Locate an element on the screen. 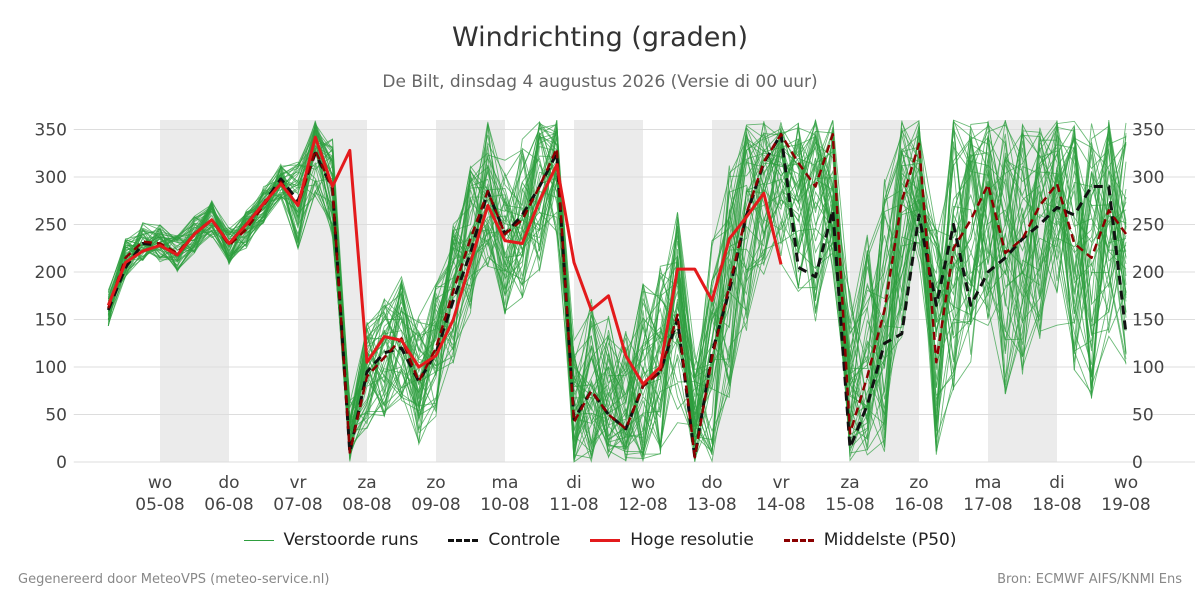  legend-item-median: Middelste (P50) is located at coordinates (870, 540).